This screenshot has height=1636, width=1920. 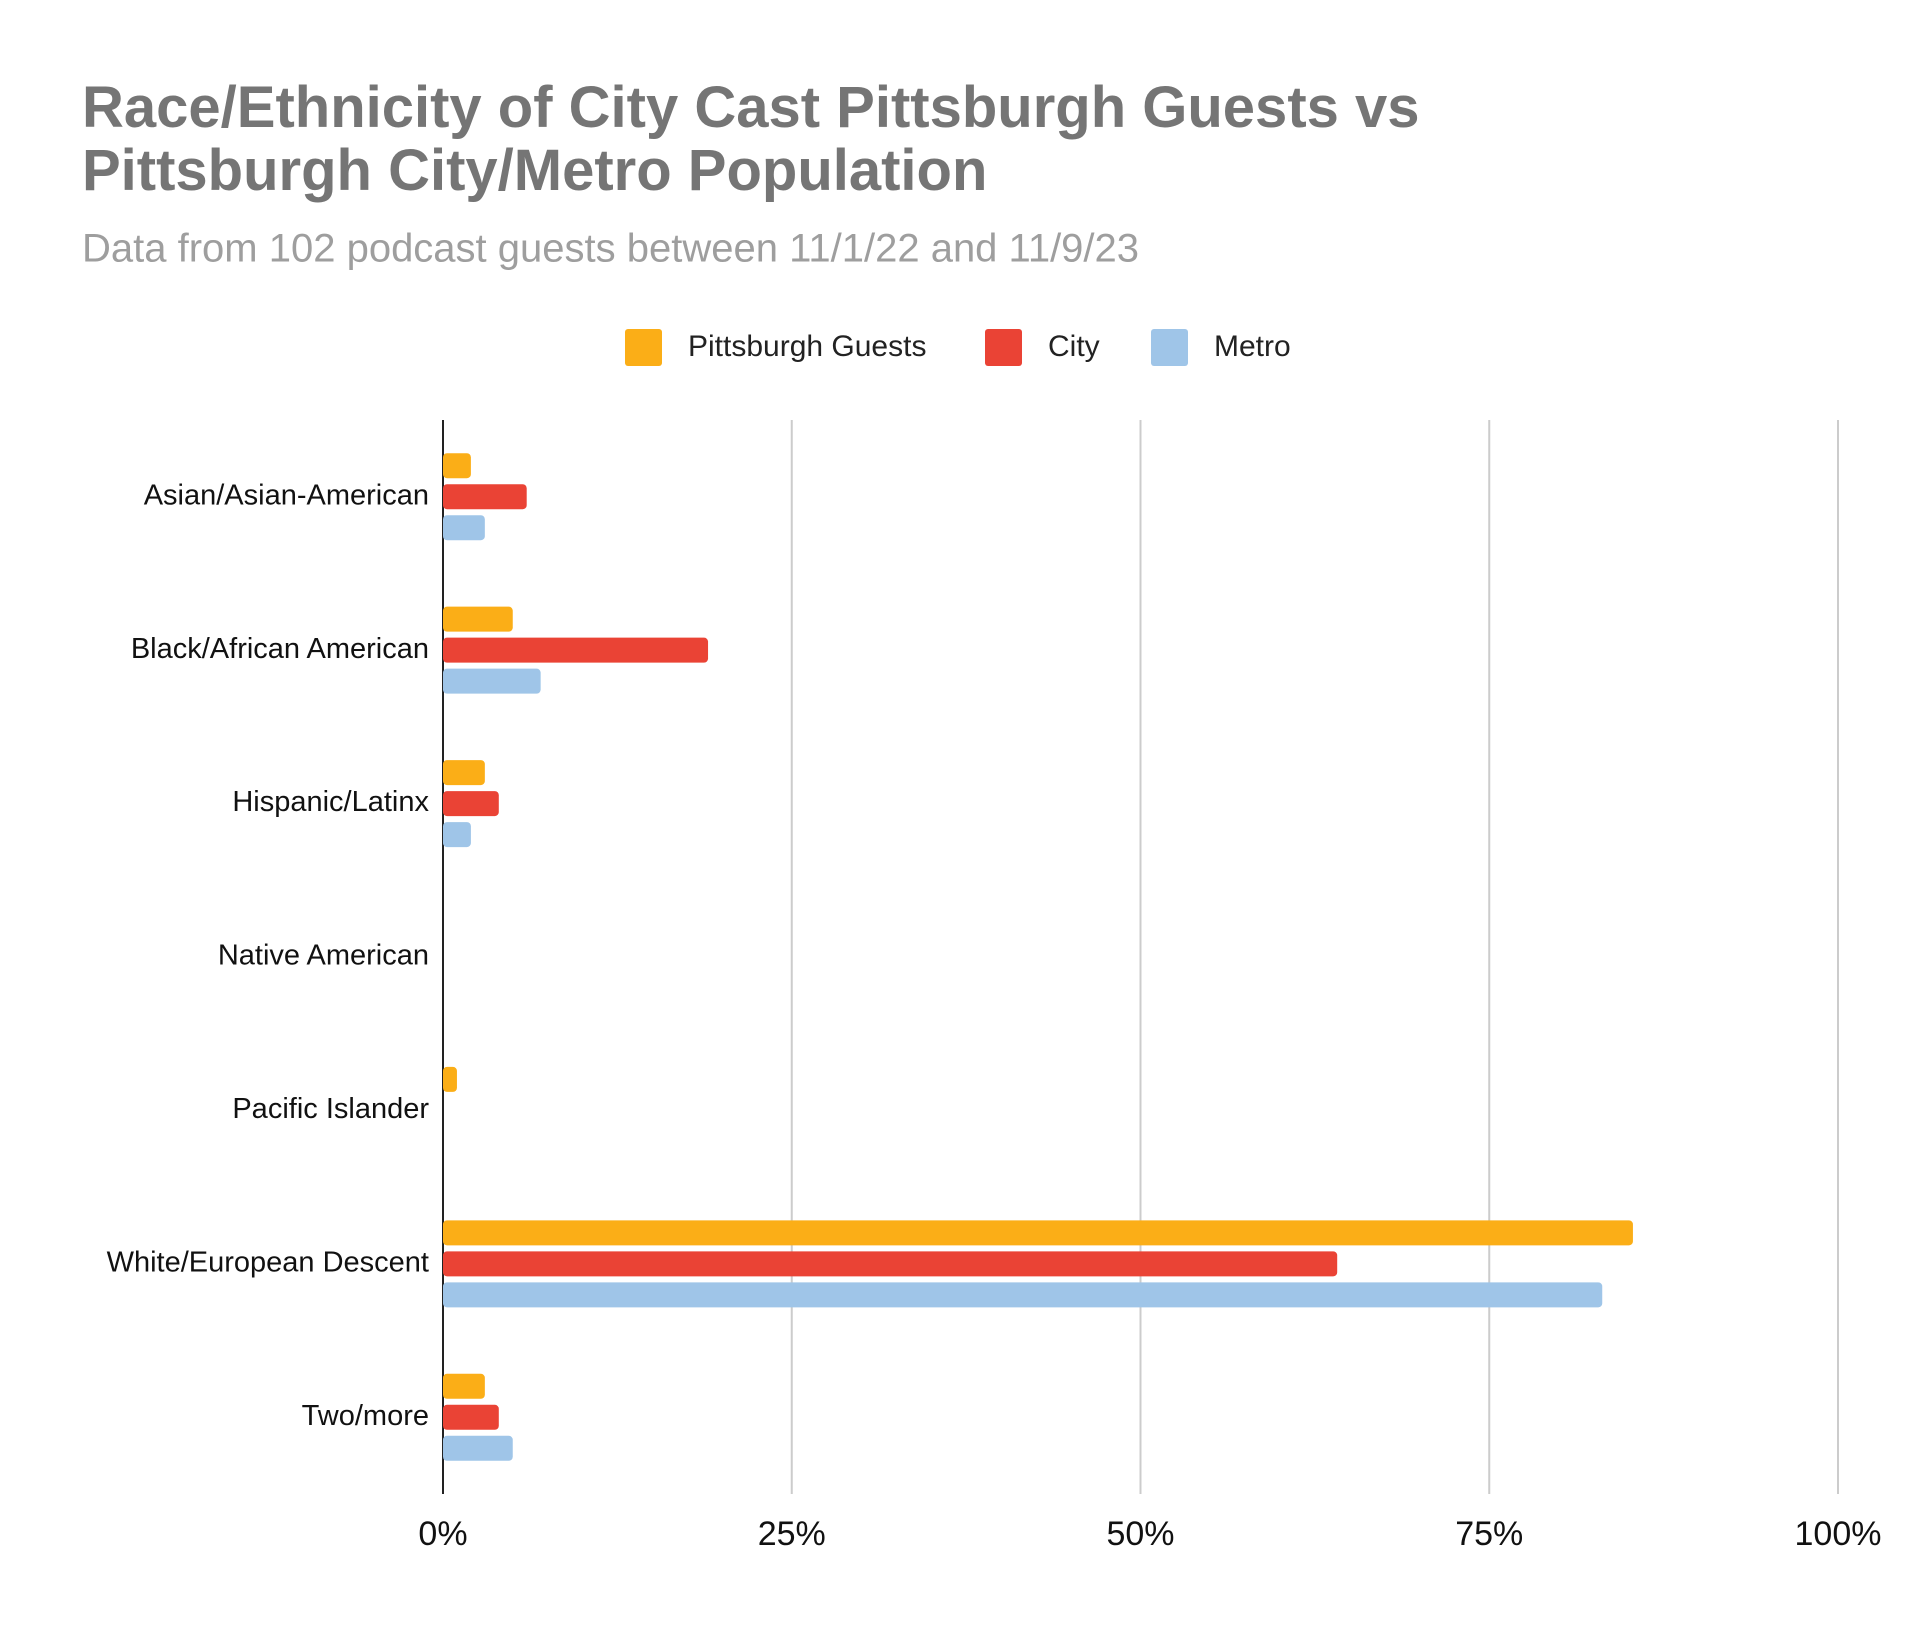 What do you see at coordinates (442, 1534) in the screenshot?
I see `x-tick-label: 0%` at bounding box center [442, 1534].